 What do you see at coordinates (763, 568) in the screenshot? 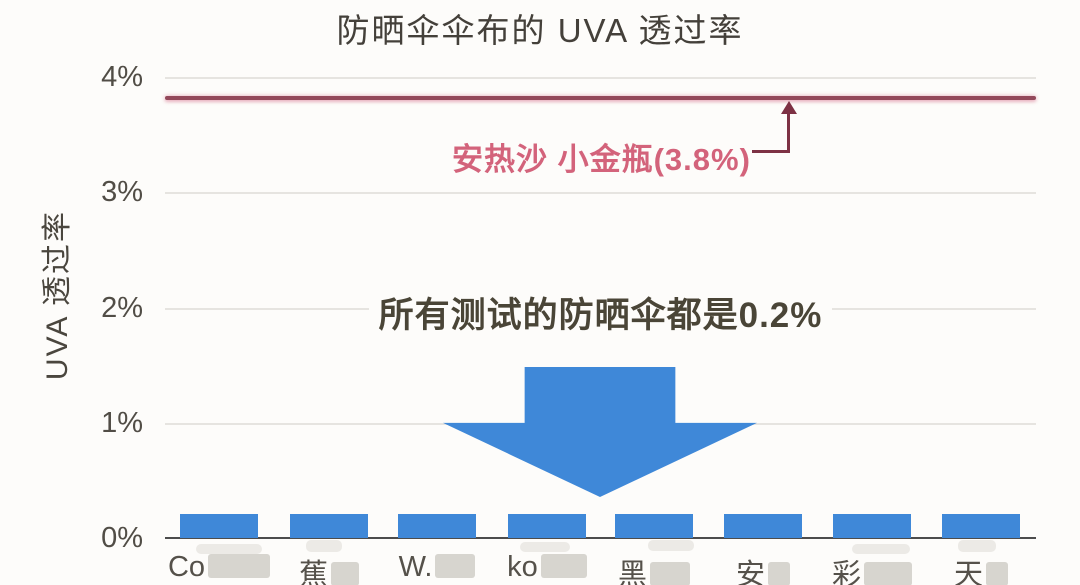
I see `x-axis-label-6: 安` at bounding box center [763, 568].